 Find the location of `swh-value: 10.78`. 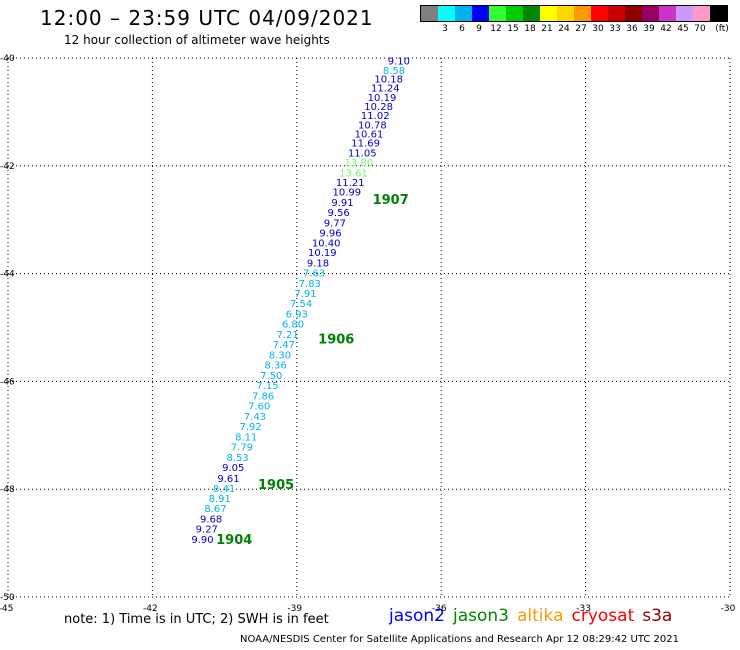

swh-value: 10.78 is located at coordinates (372, 125).